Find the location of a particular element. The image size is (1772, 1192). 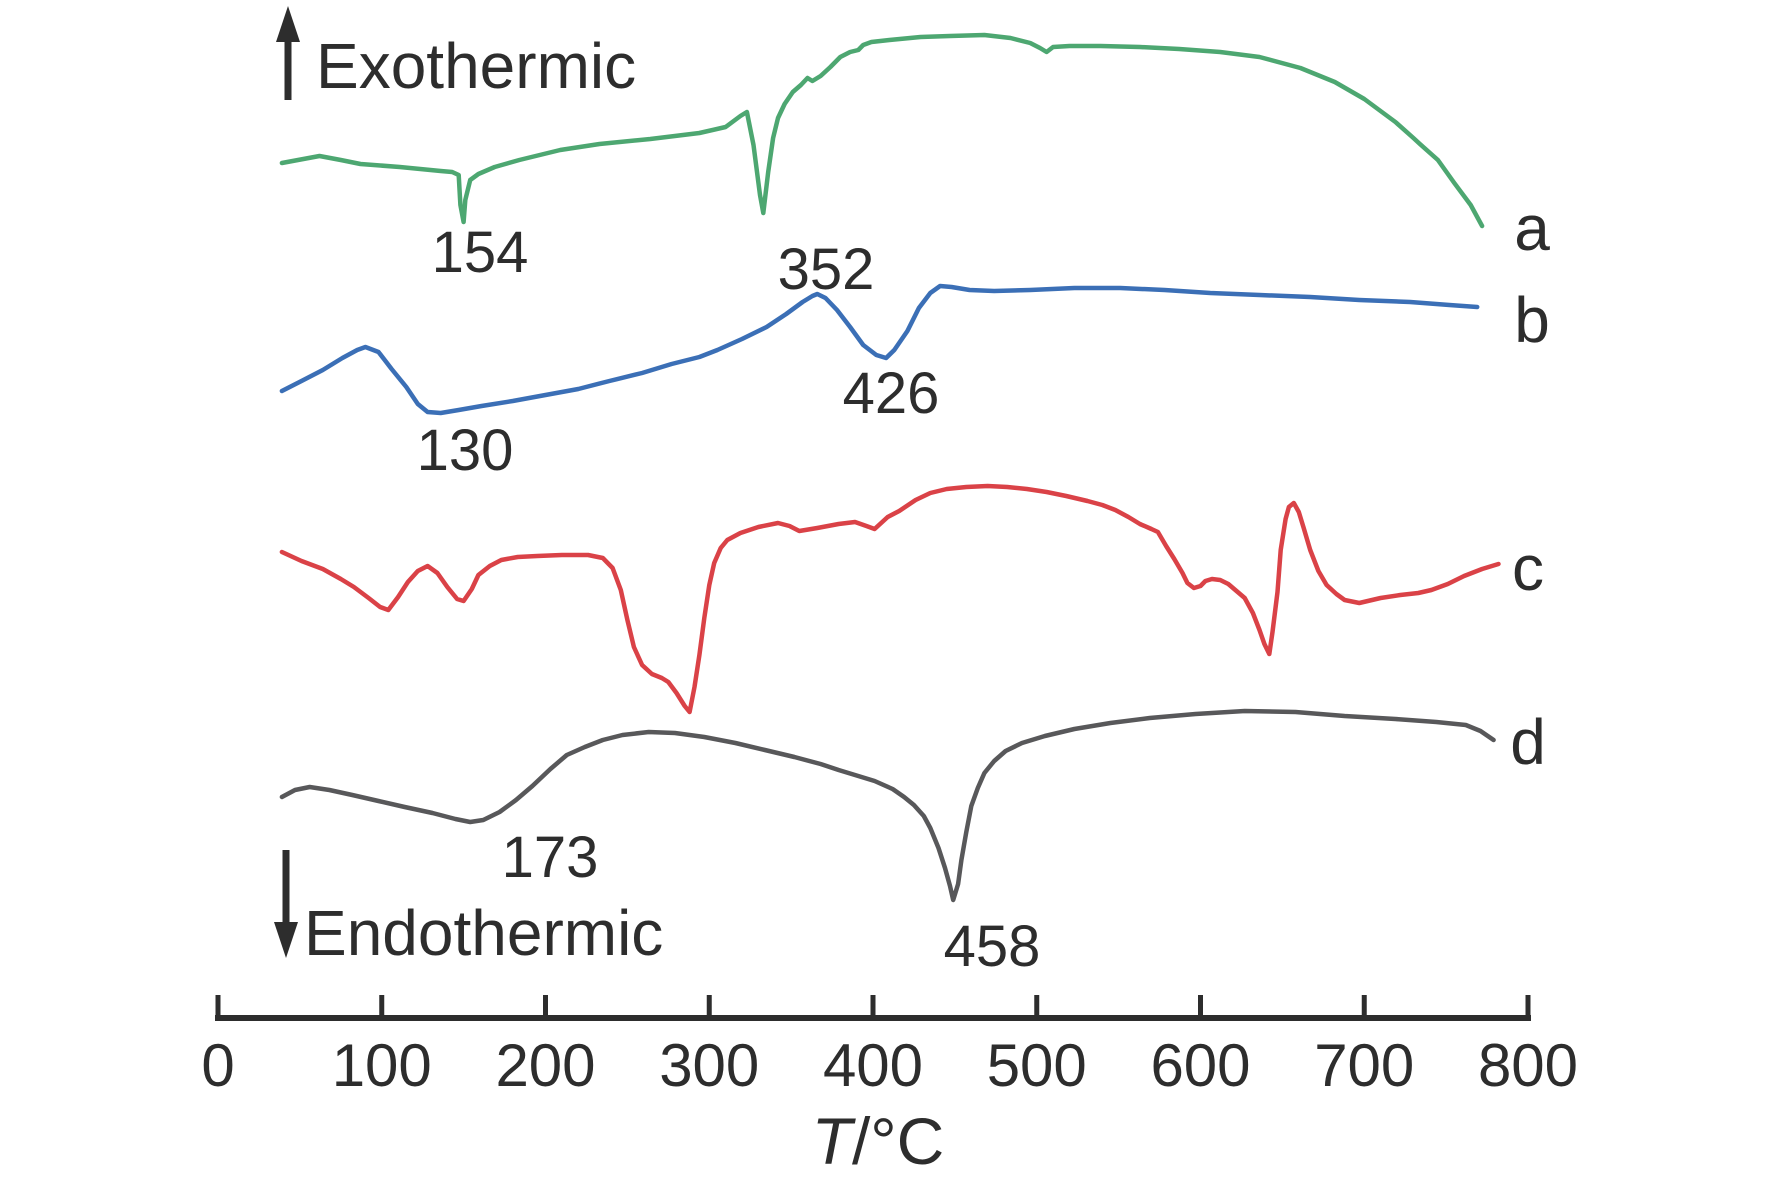

peak-label-352: 352 is located at coordinates (826, 269).